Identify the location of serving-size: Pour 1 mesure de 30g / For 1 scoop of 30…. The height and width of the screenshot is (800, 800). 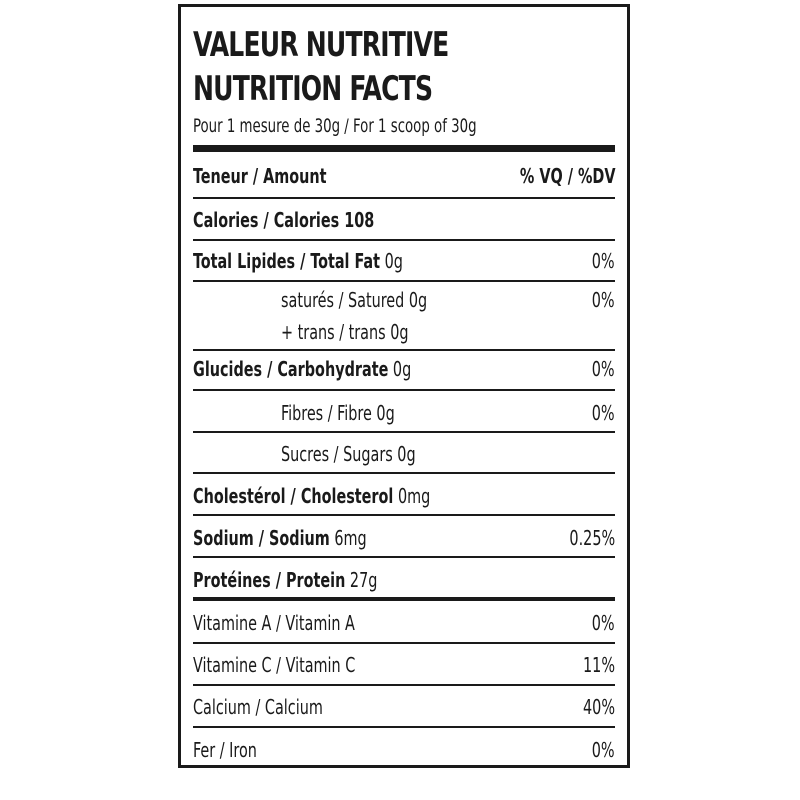
(335, 126).